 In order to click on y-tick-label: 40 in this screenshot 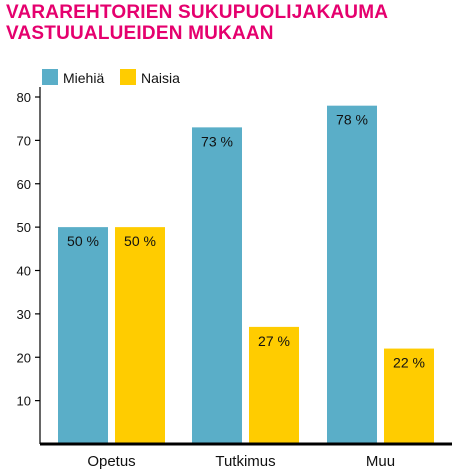, I will do `click(24, 271)`.